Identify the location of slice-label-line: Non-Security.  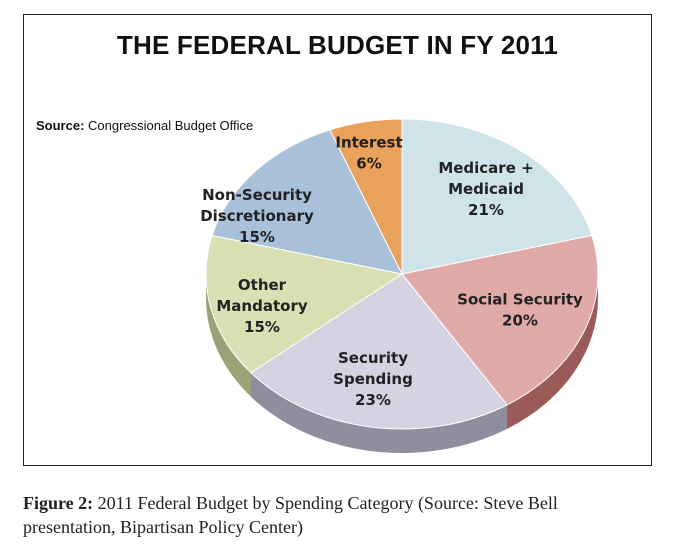
(257, 195).